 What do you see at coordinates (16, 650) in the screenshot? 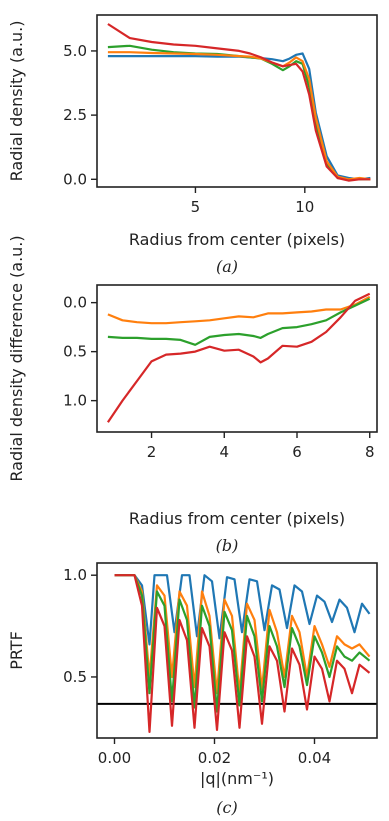
I see `y-axis-label: PRTF` at bounding box center [16, 650].